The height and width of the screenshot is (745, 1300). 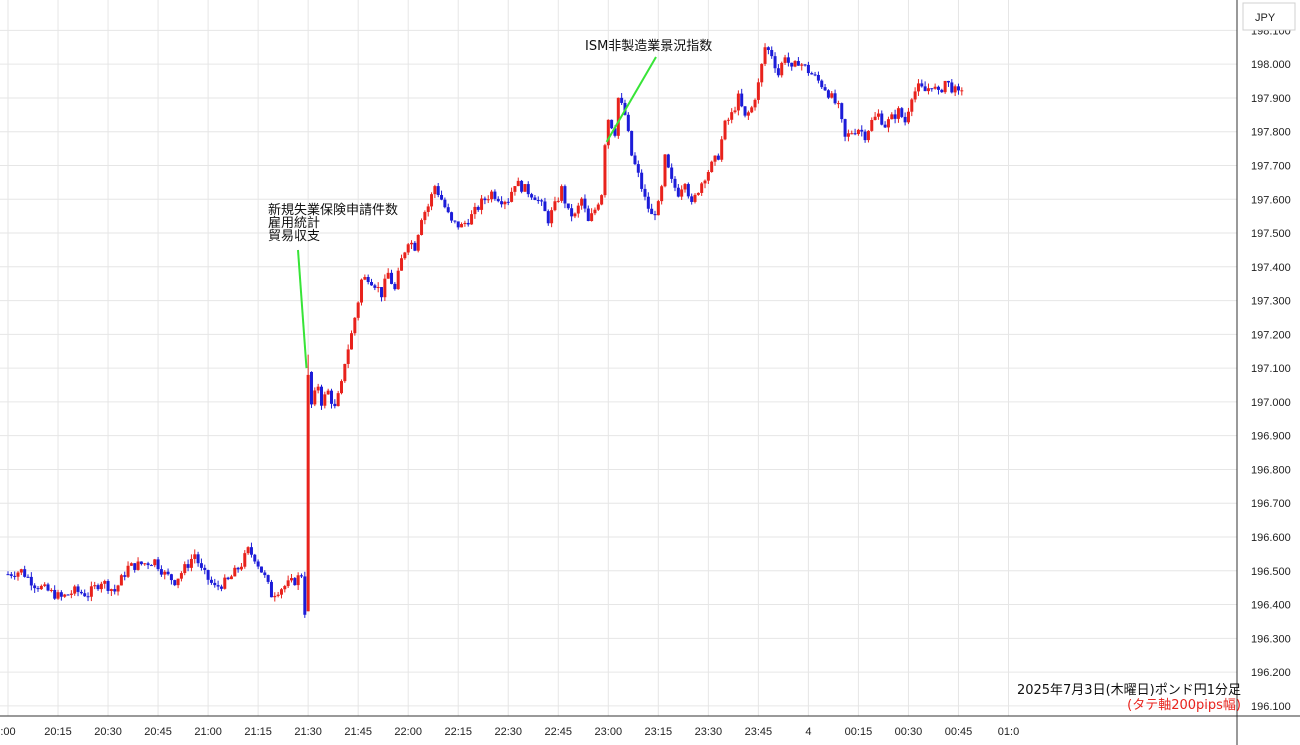 What do you see at coordinates (609, 732) in the screenshot?
I see `x-tick-label: 23:00` at bounding box center [609, 732].